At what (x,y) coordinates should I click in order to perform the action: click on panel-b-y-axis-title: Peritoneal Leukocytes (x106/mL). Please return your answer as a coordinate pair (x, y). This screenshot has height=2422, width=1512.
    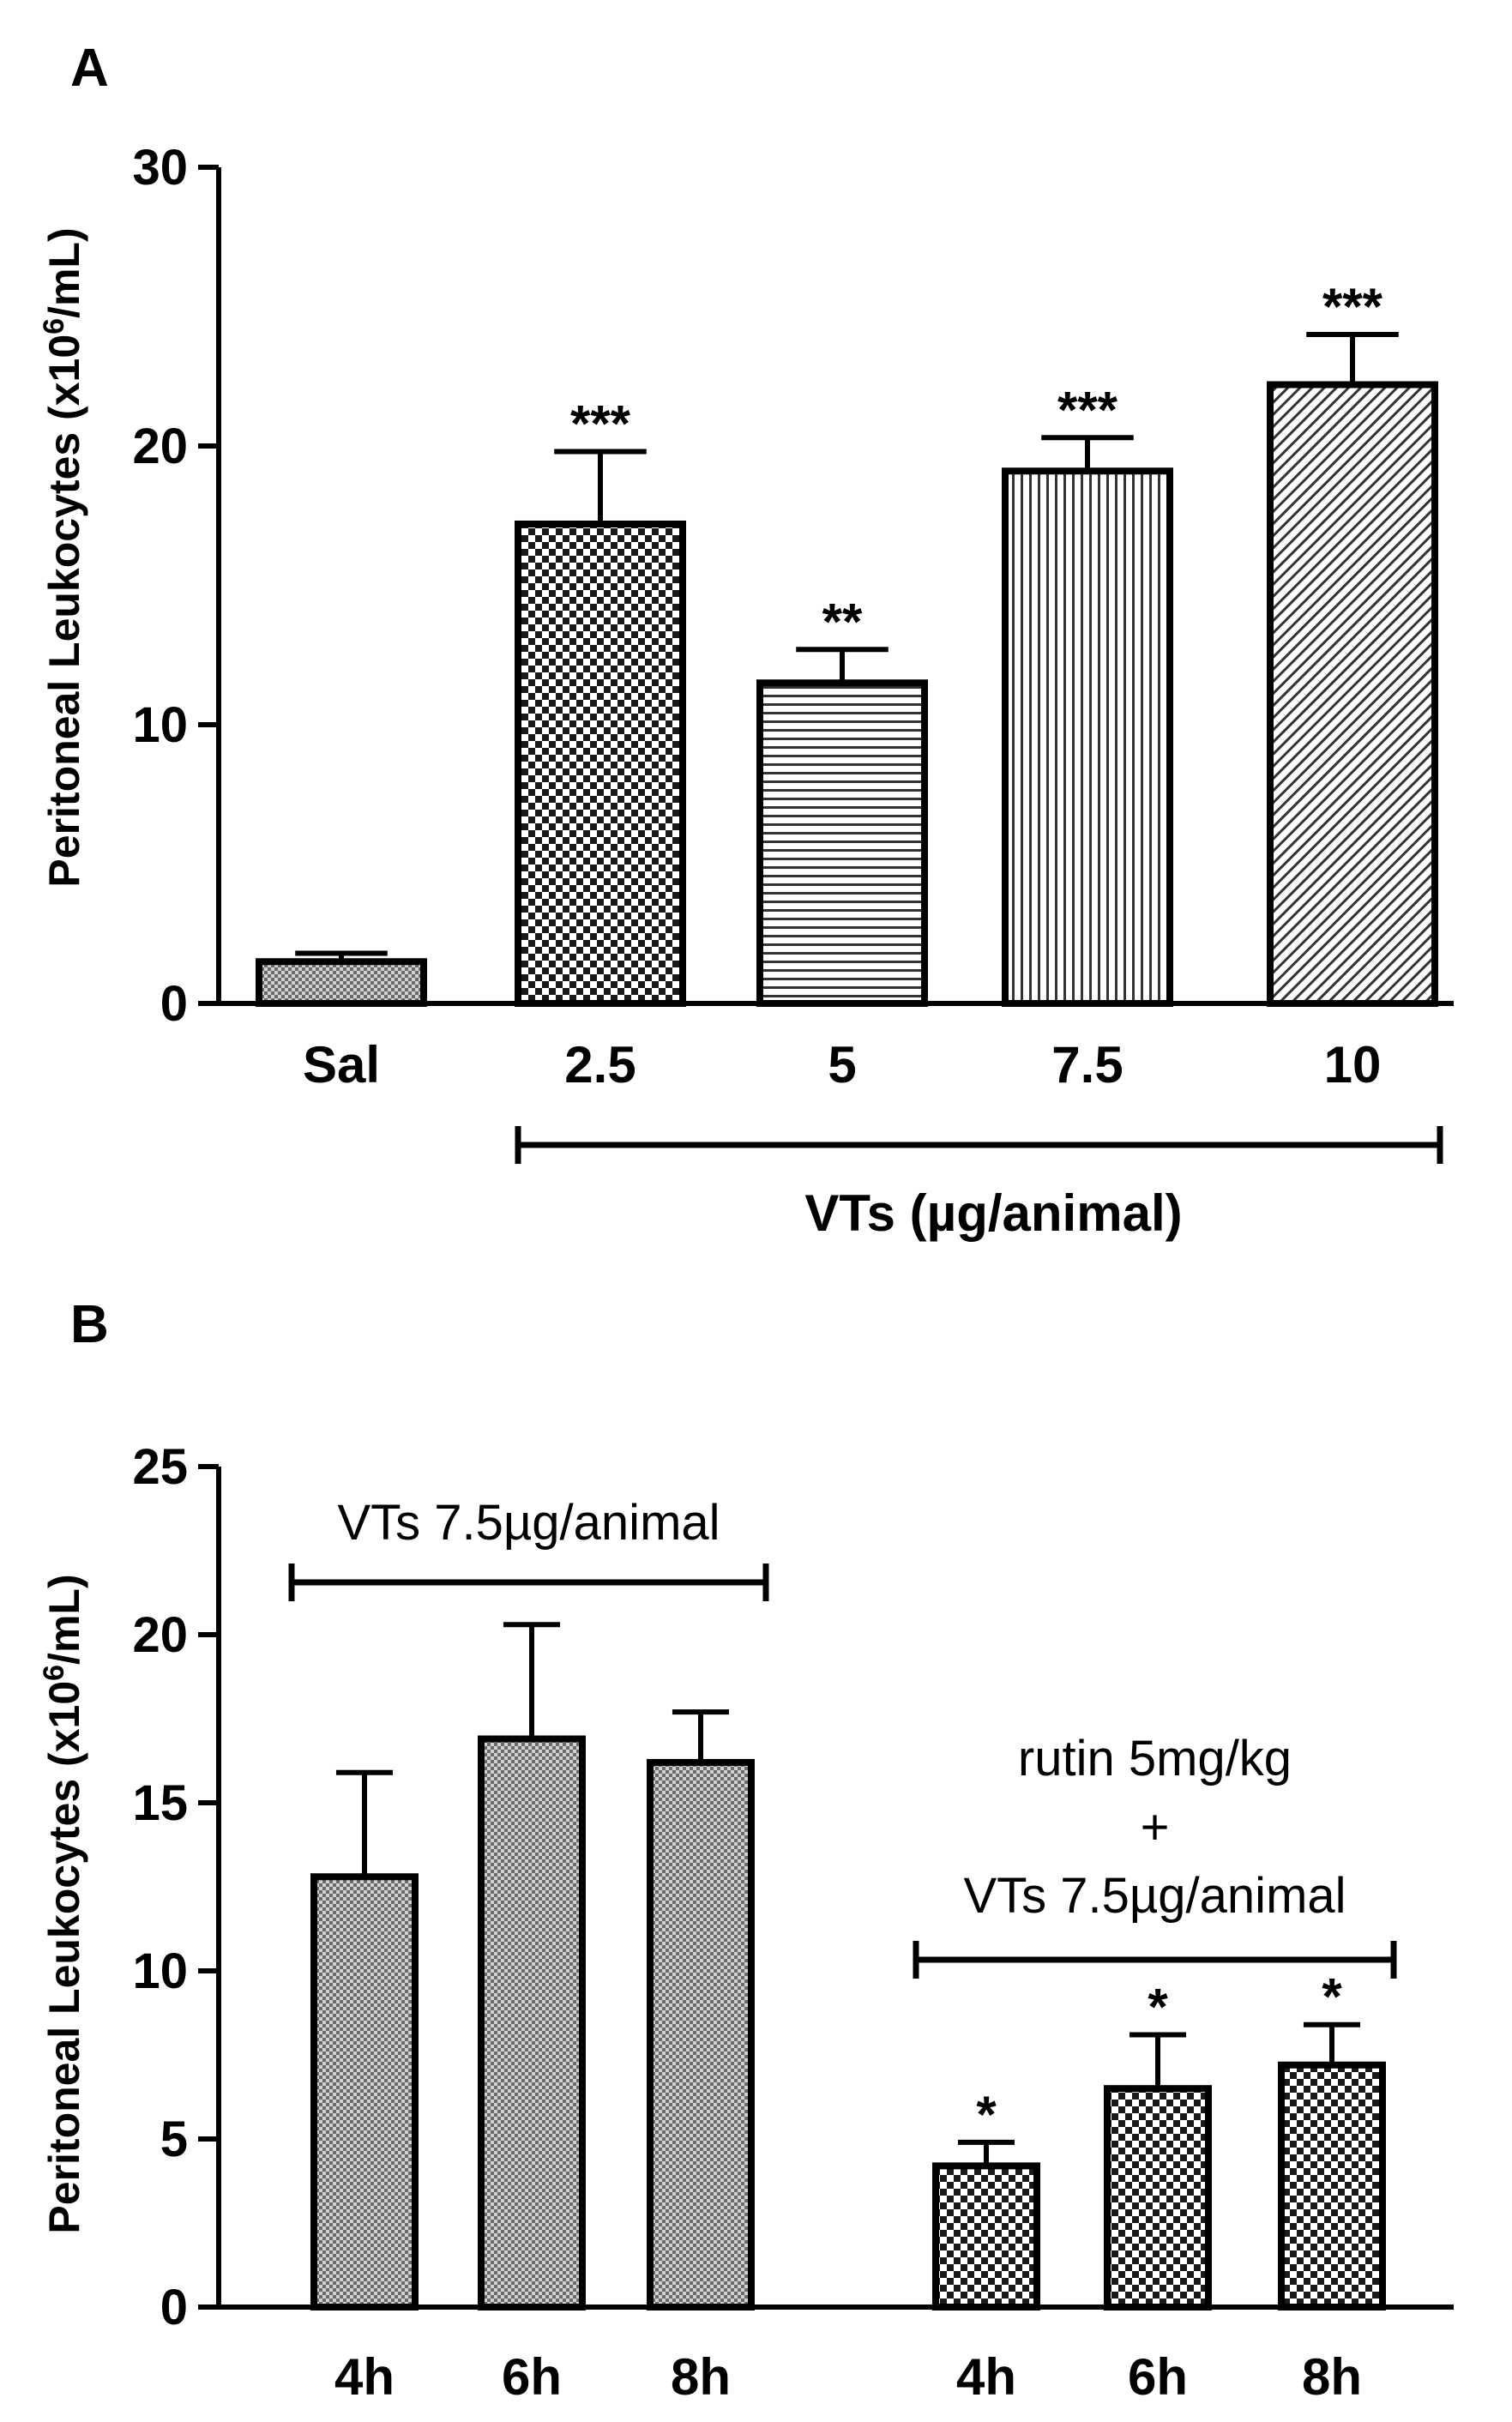
    Looking at the image, I should click on (63, 1903).